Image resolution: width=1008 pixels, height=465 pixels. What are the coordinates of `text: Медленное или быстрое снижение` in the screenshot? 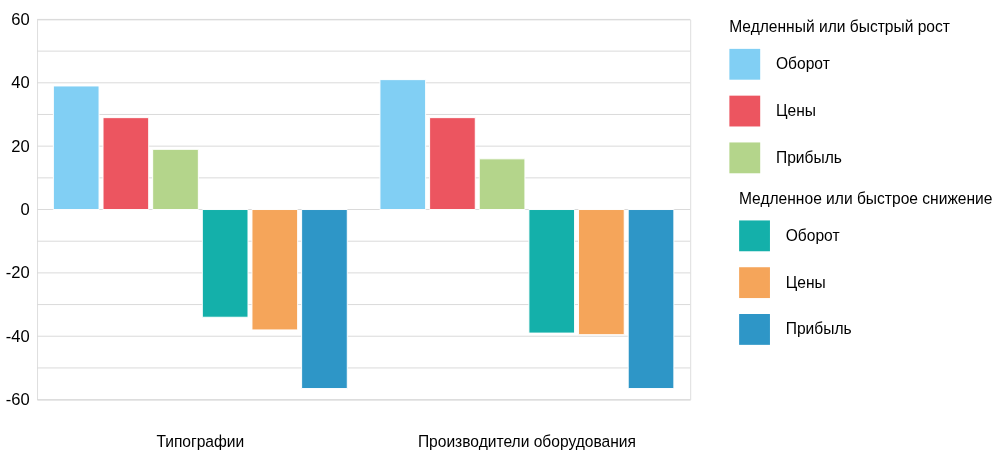 It's located at (865, 198).